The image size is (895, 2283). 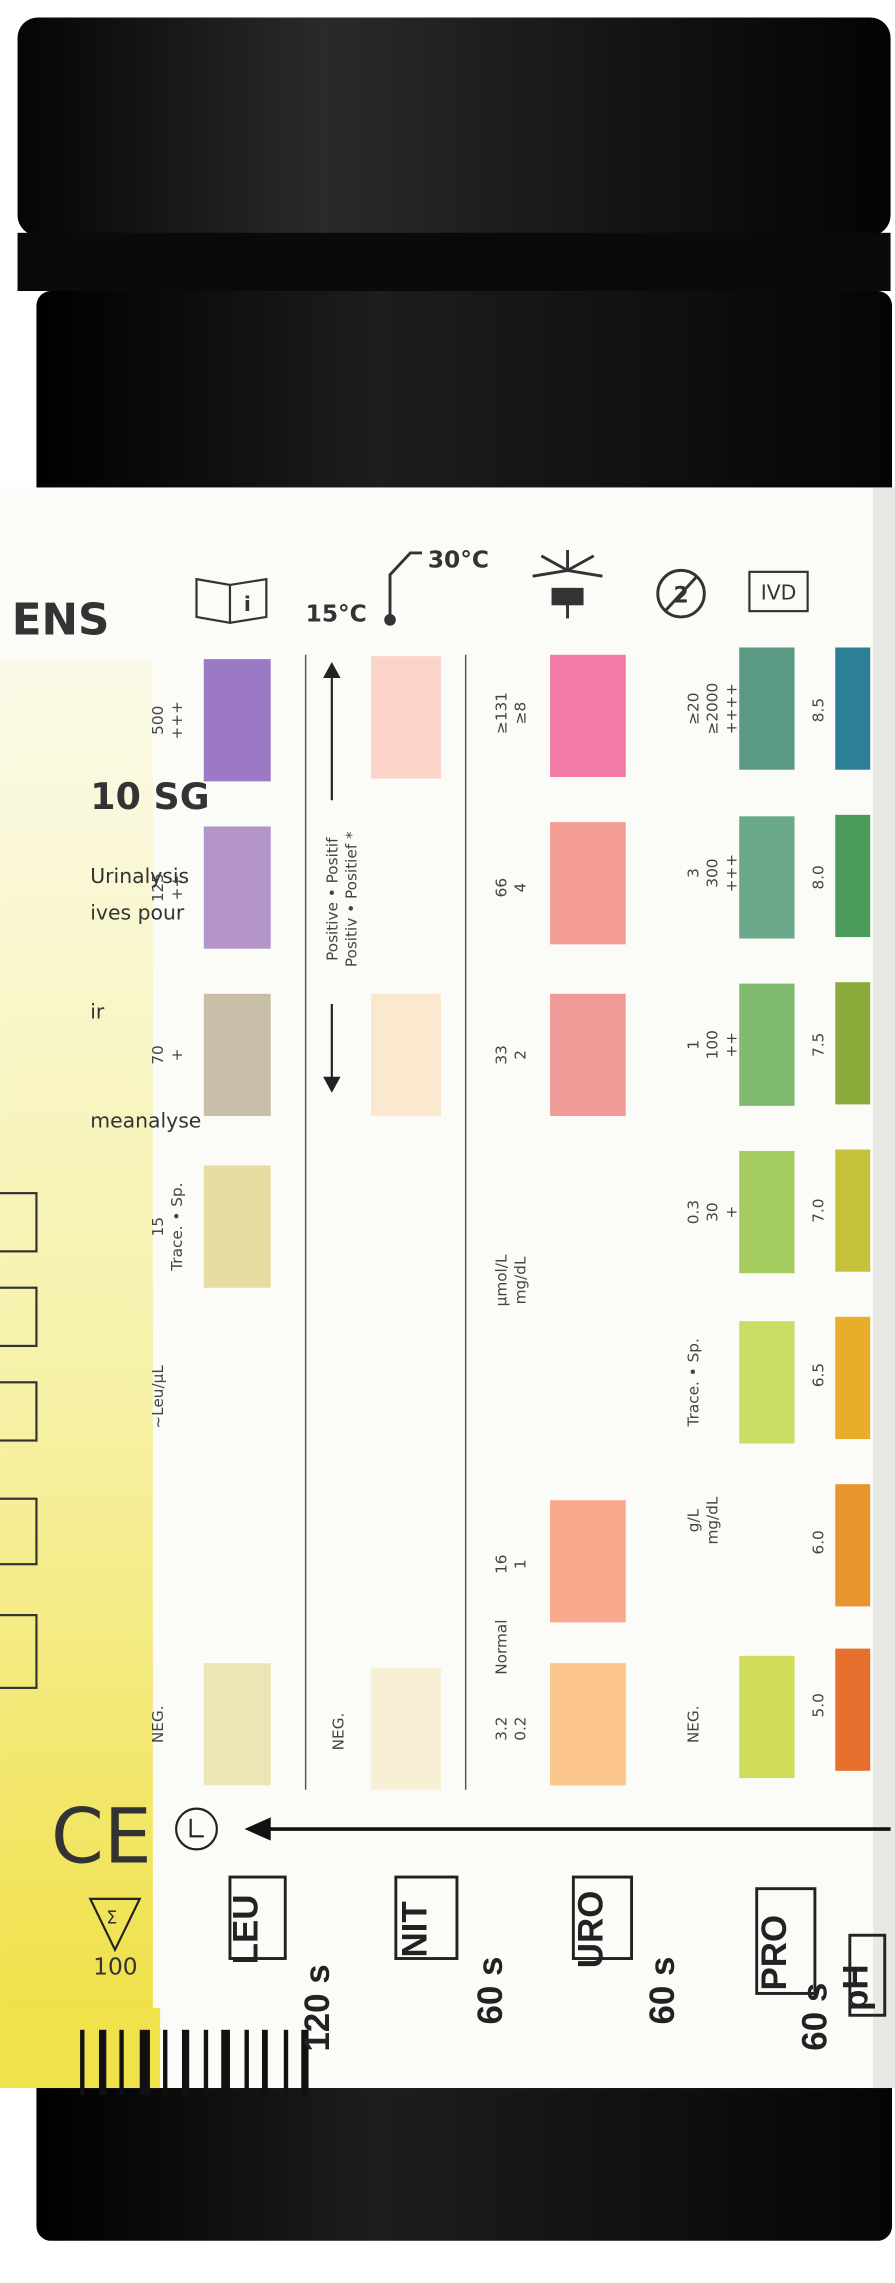 I want to click on timer-icon, so click(x=196, y=1829).